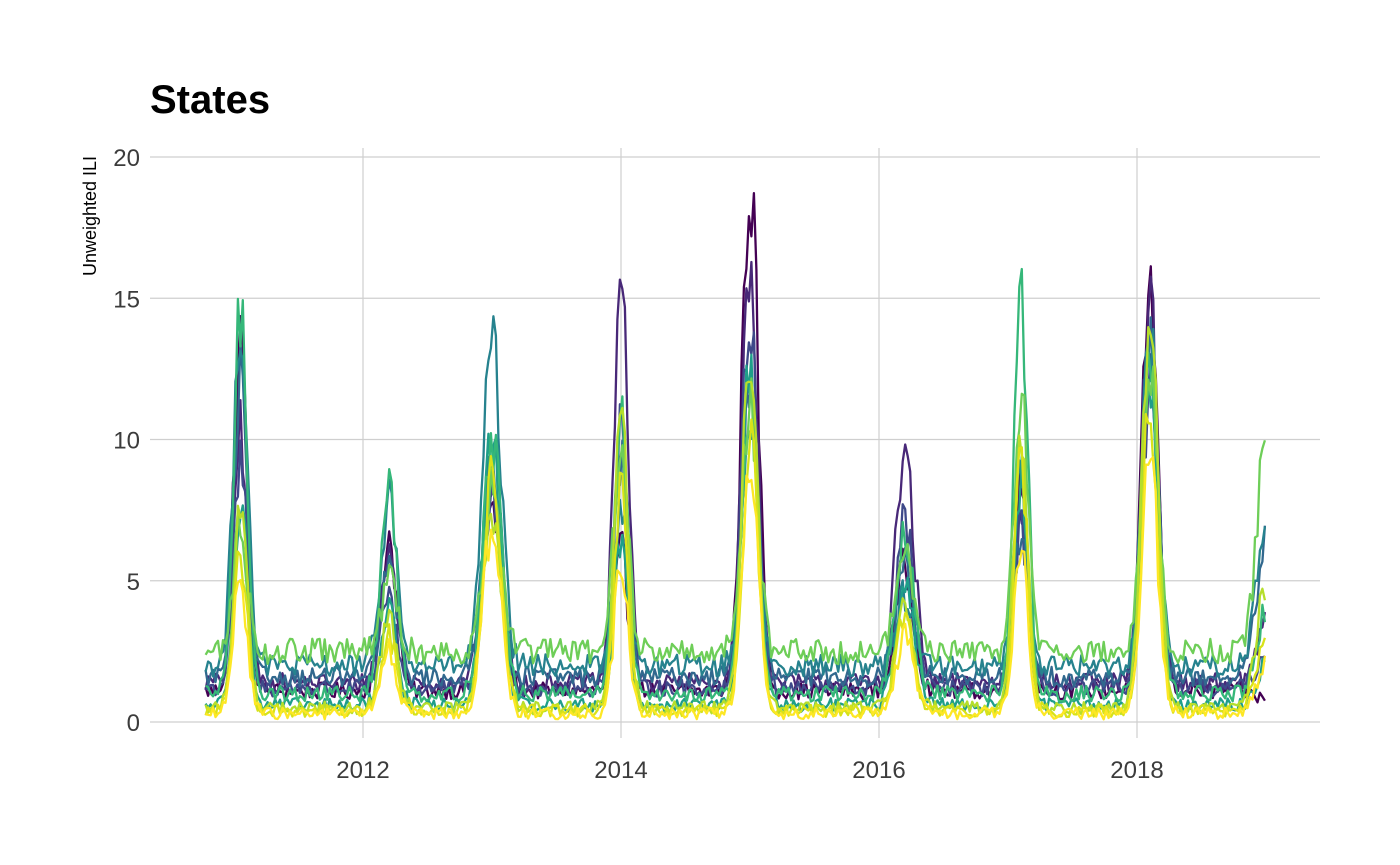 The image size is (1400, 865). What do you see at coordinates (749, 770) in the screenshot?
I see `x-axis-ticks: 2012 2014 2016 2018` at bounding box center [749, 770].